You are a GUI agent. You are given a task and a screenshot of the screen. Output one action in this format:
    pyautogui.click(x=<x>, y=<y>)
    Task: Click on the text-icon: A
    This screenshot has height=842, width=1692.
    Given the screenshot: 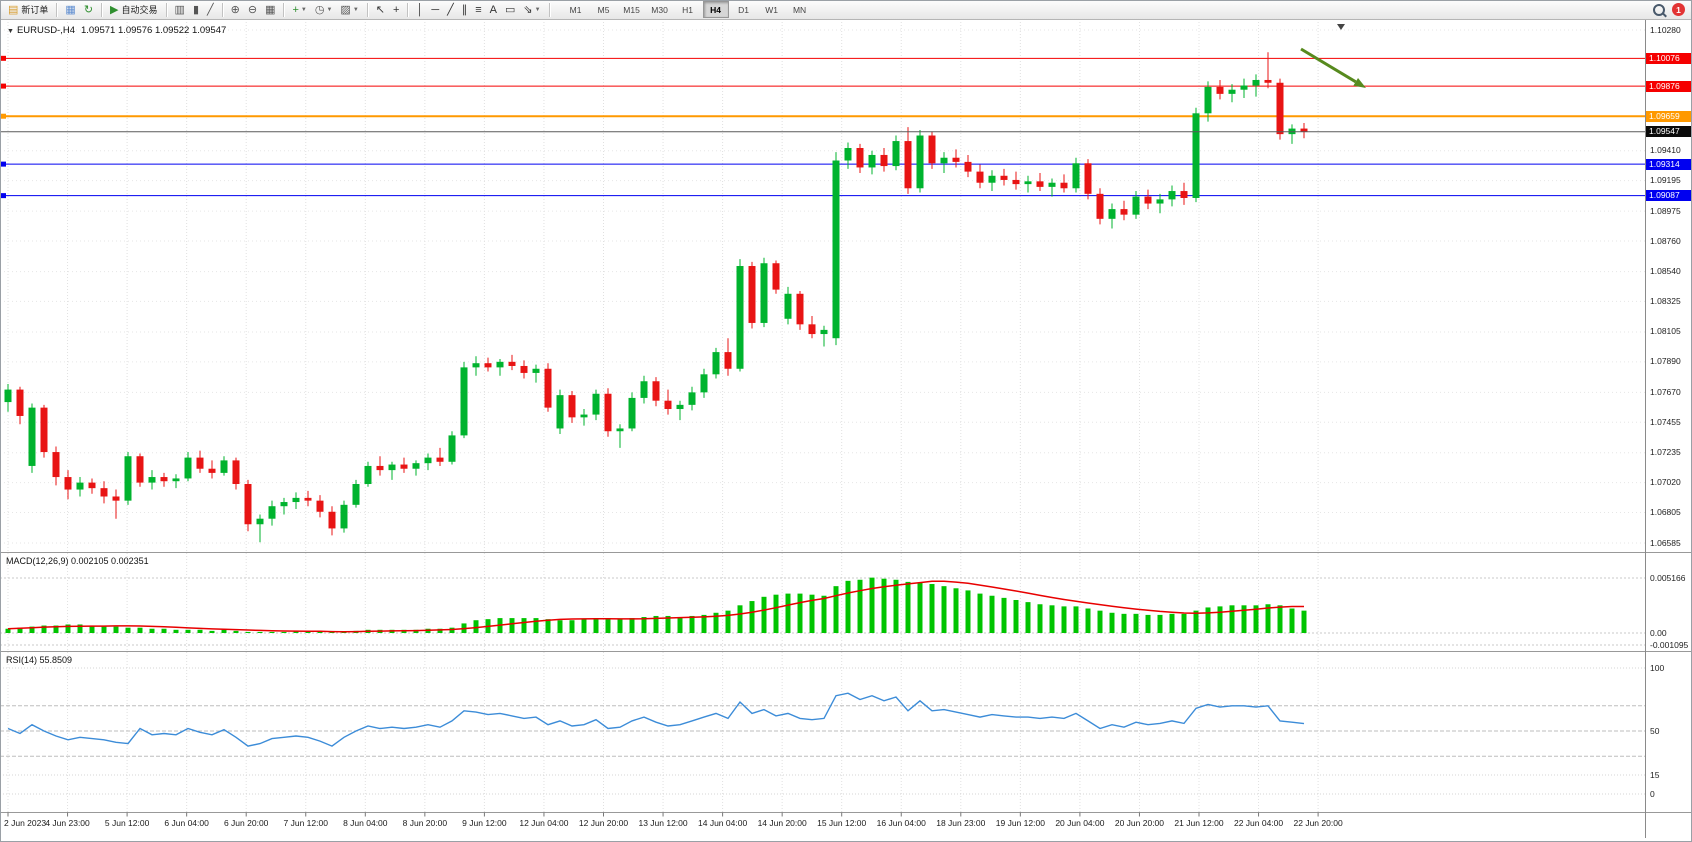 What is the action you would take?
    pyautogui.click(x=493, y=10)
    